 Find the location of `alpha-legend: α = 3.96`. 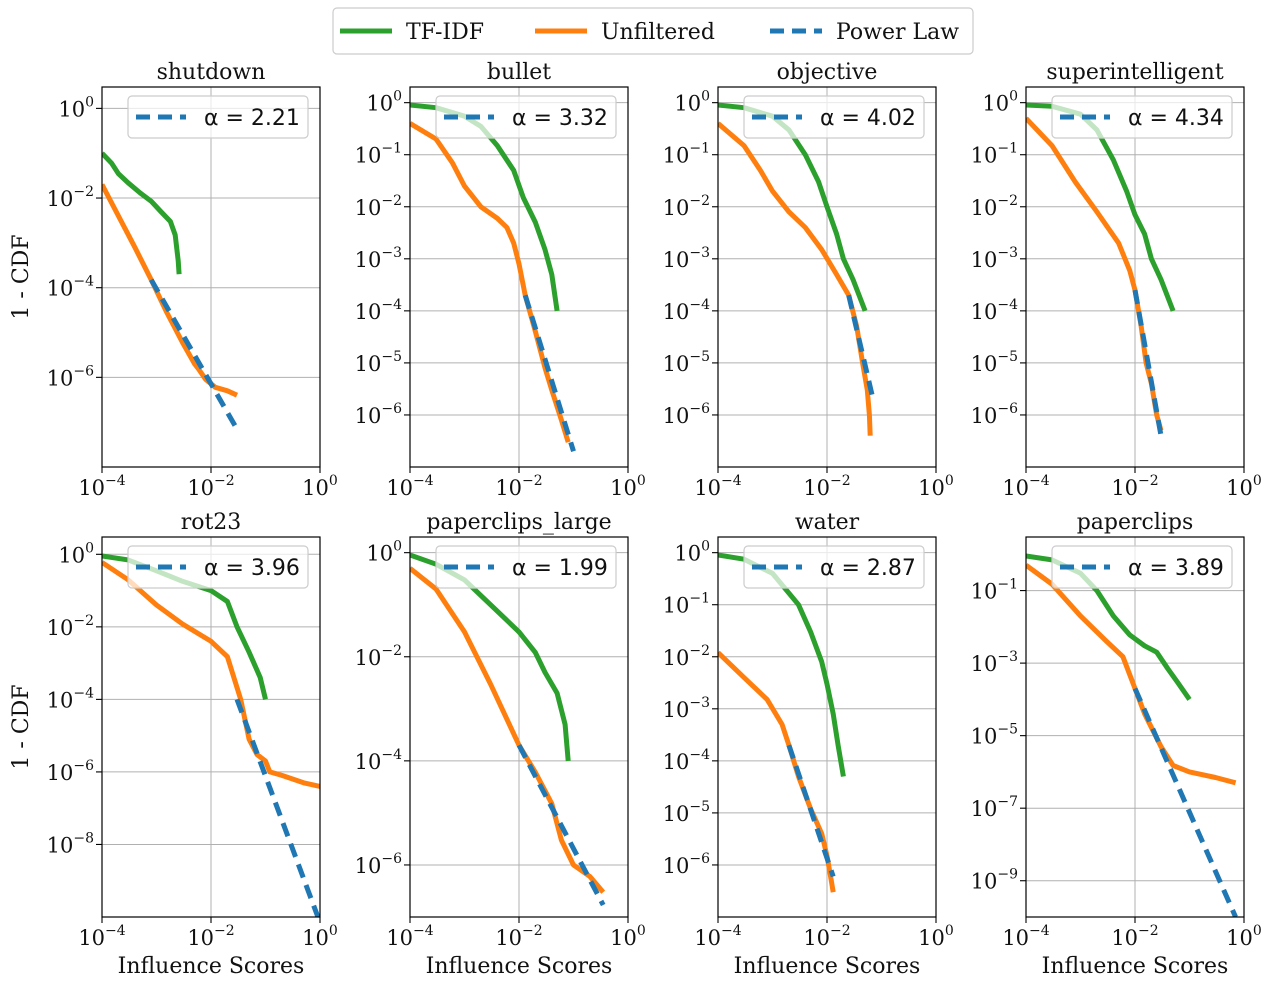

alpha-legend: α = 3.96 is located at coordinates (218, 567).